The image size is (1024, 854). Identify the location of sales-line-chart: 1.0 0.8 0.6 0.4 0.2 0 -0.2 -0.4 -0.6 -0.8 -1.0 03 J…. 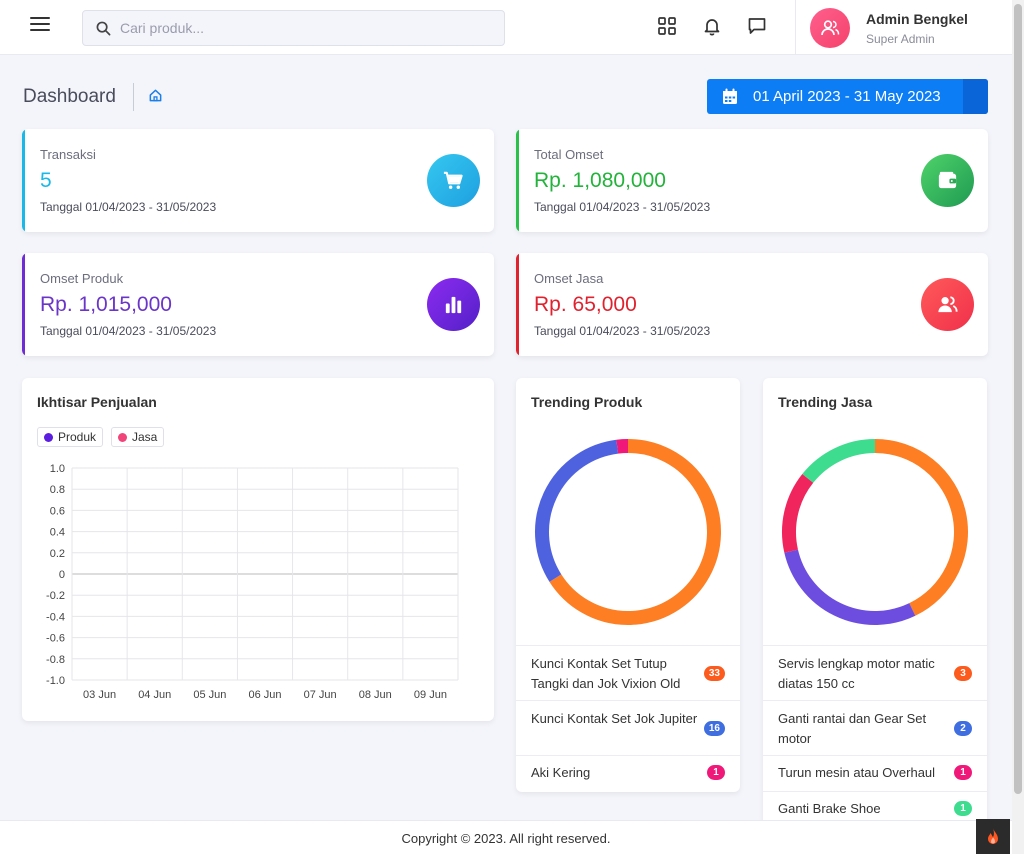
(252, 582).